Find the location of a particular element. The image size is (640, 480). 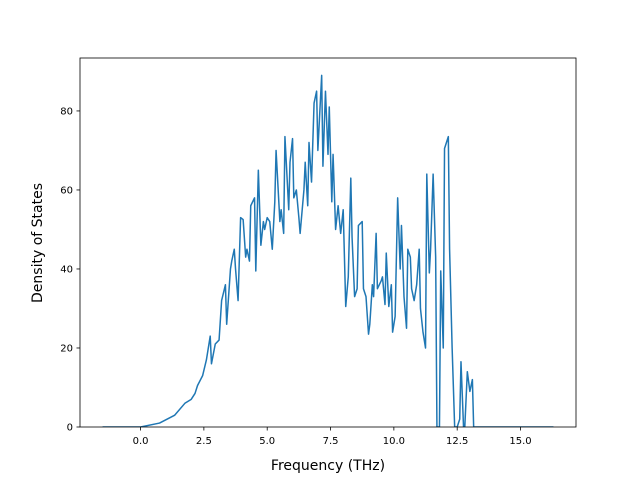

x-axis-label: Frequency (THz) is located at coordinates (328, 466).